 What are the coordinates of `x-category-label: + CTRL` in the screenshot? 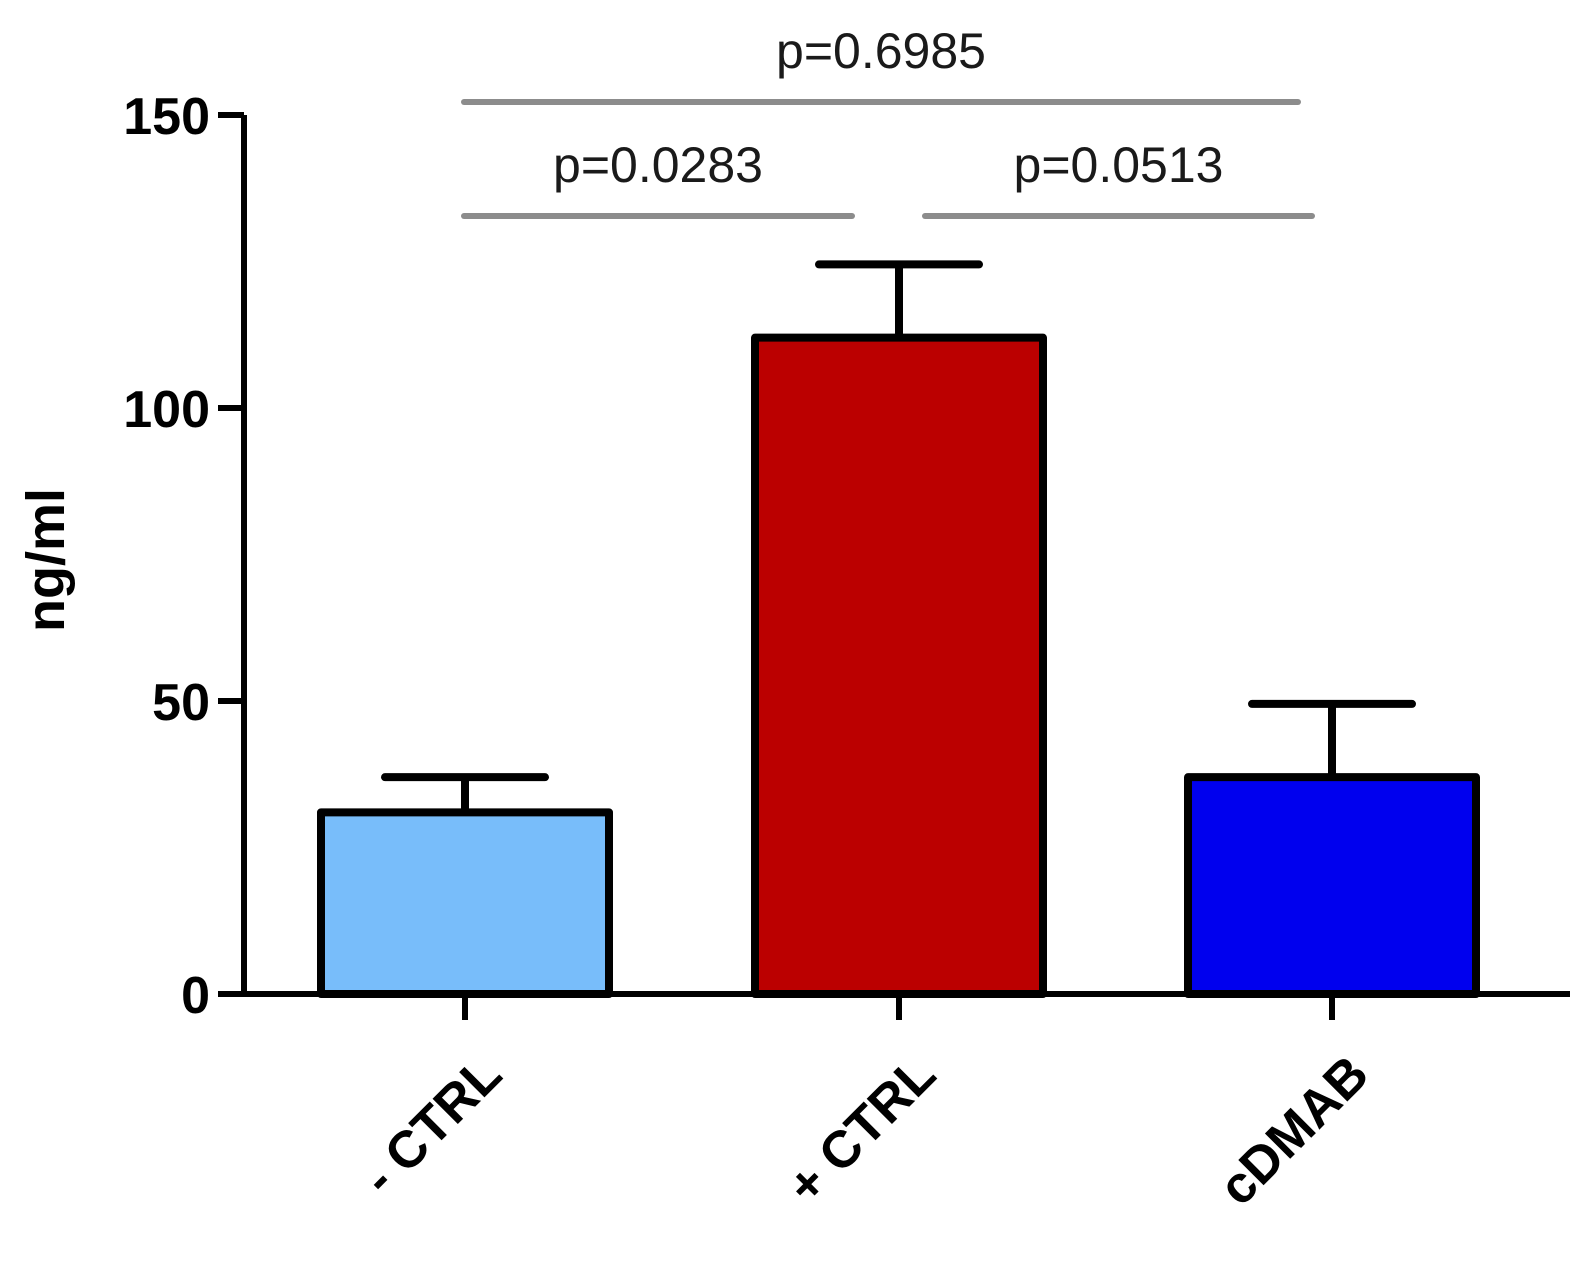 It's located at (861, 1130).